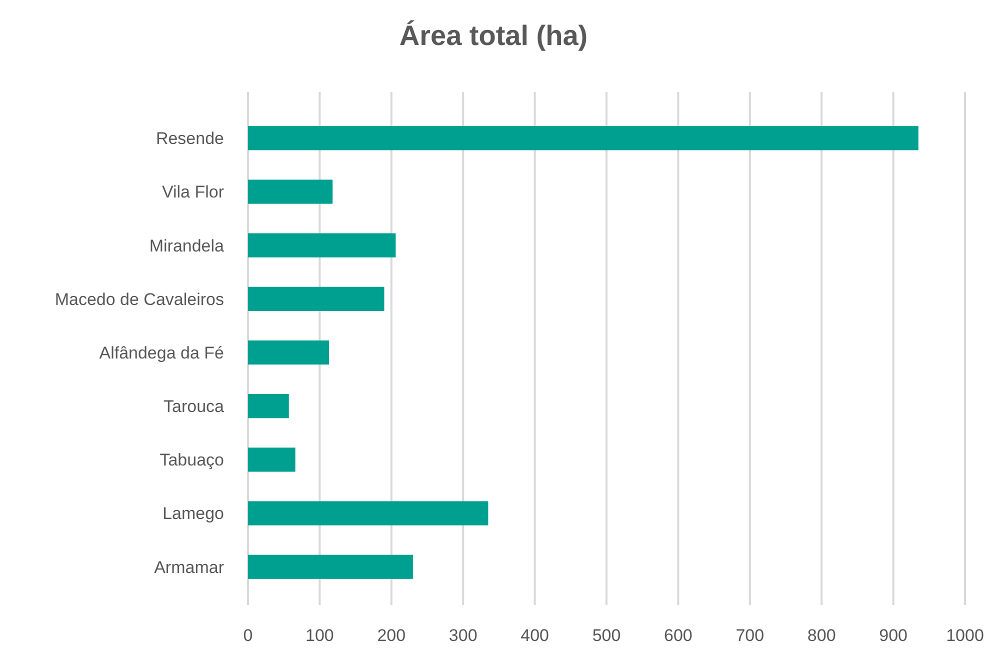  I want to click on chart-title: Área total (ha), so click(493, 35).